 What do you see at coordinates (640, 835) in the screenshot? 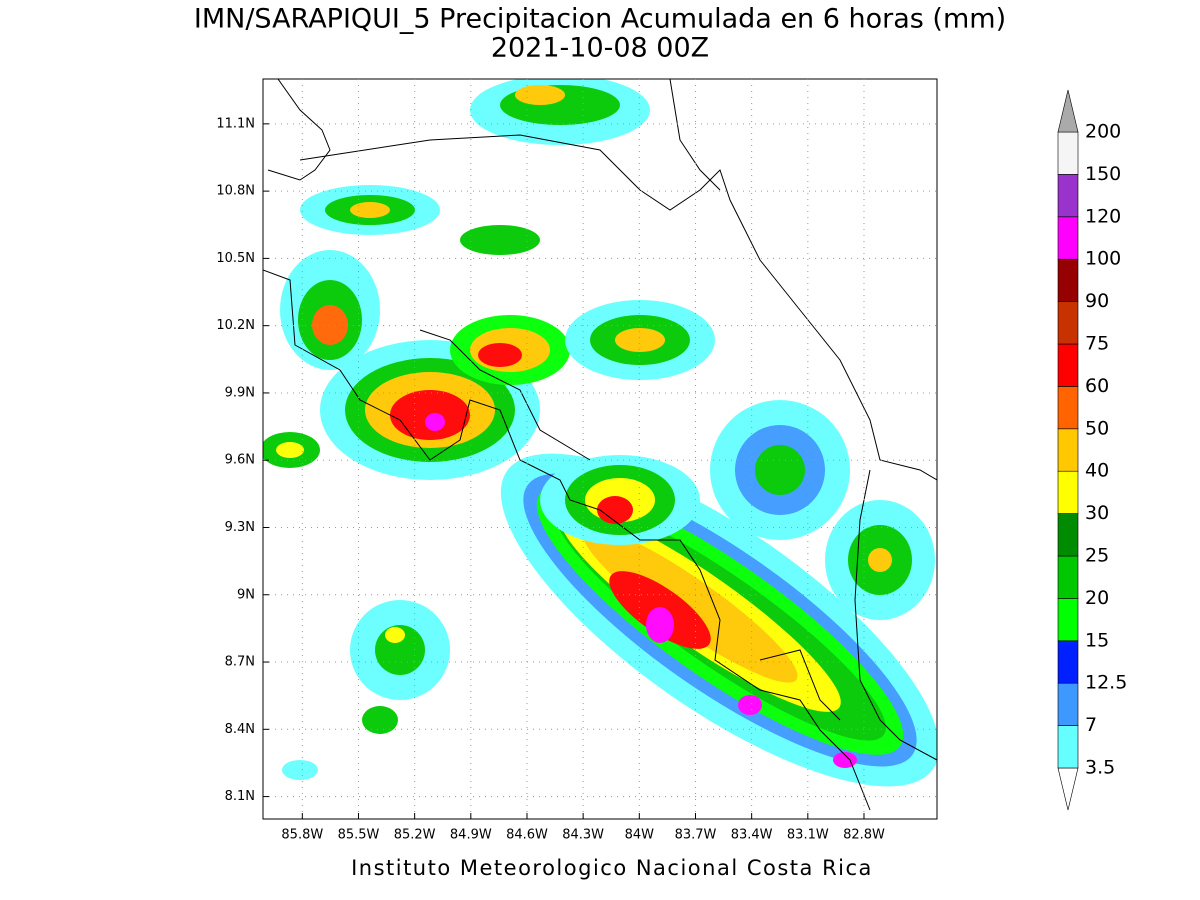
I see `x-tick-label: 84W` at bounding box center [640, 835].